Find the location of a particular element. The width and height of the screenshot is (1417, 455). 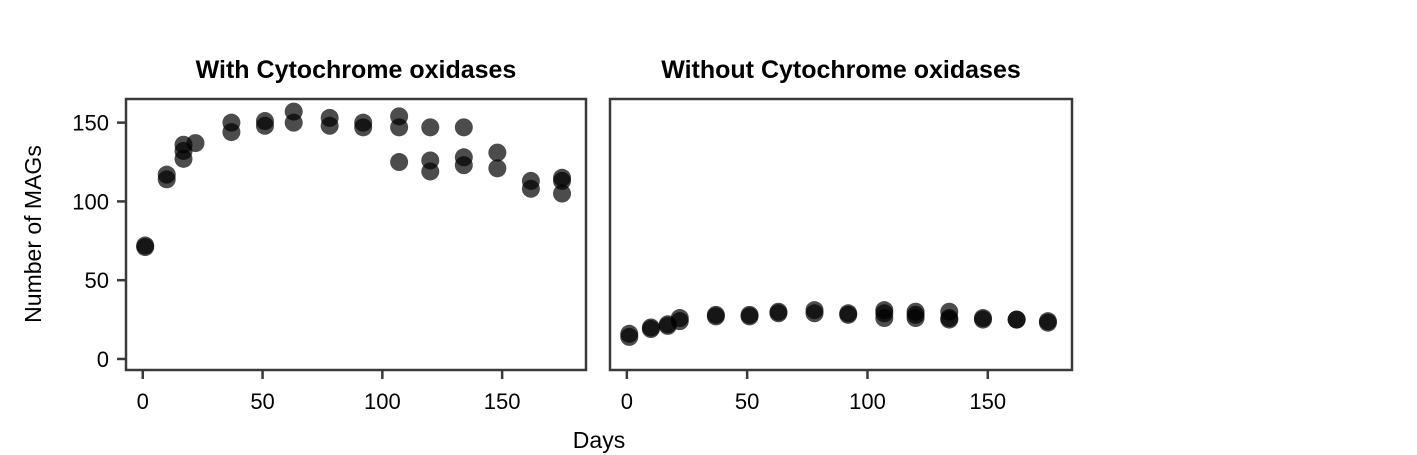

tick-group: 0 50 100 150 is located at coordinates (813, 392).